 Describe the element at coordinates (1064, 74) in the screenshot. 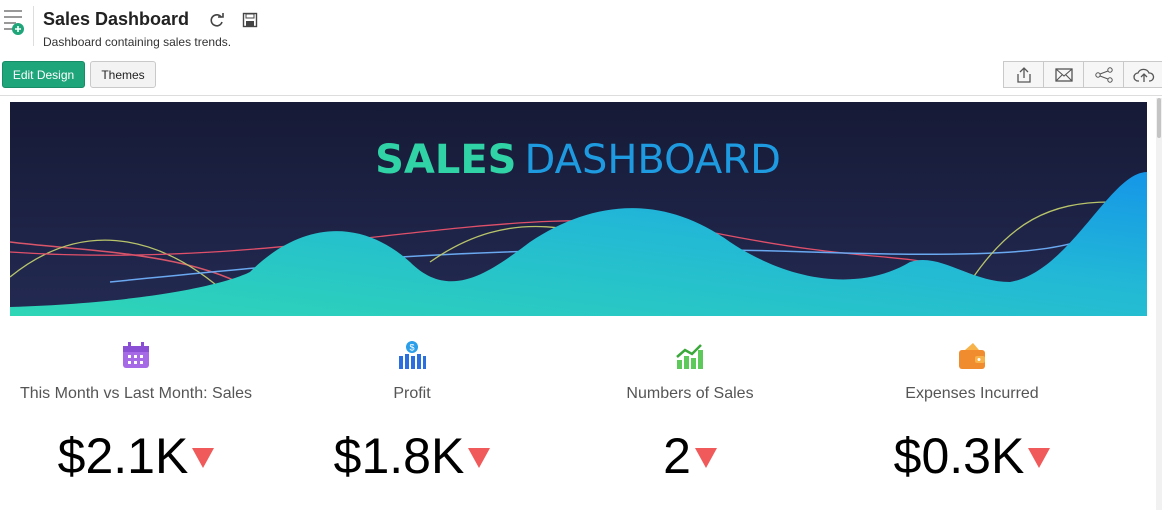

I see `email-button` at that location.